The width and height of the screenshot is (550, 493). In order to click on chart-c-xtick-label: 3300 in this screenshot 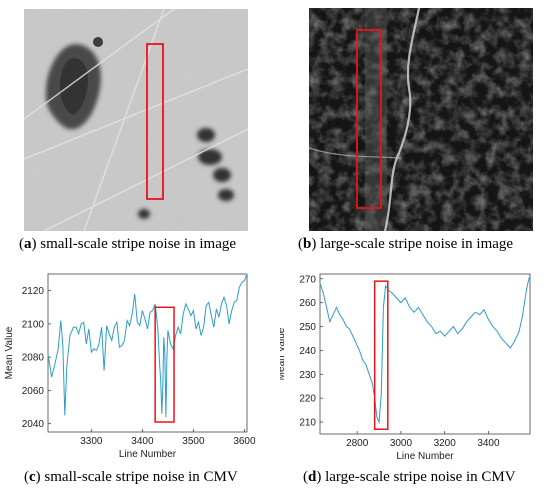, I will do `click(91, 441)`.